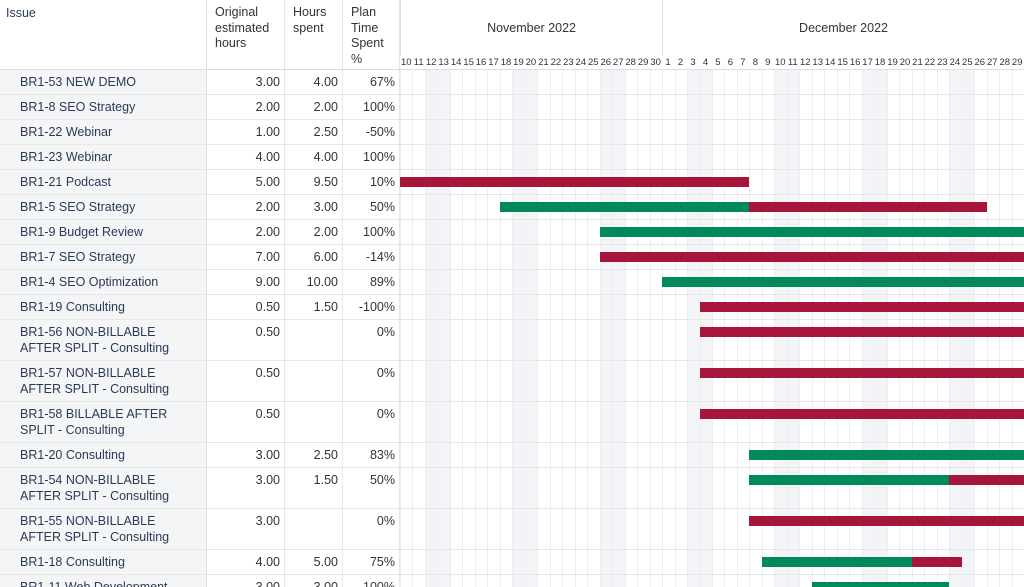  I want to click on day-label: 1, so click(668, 62).